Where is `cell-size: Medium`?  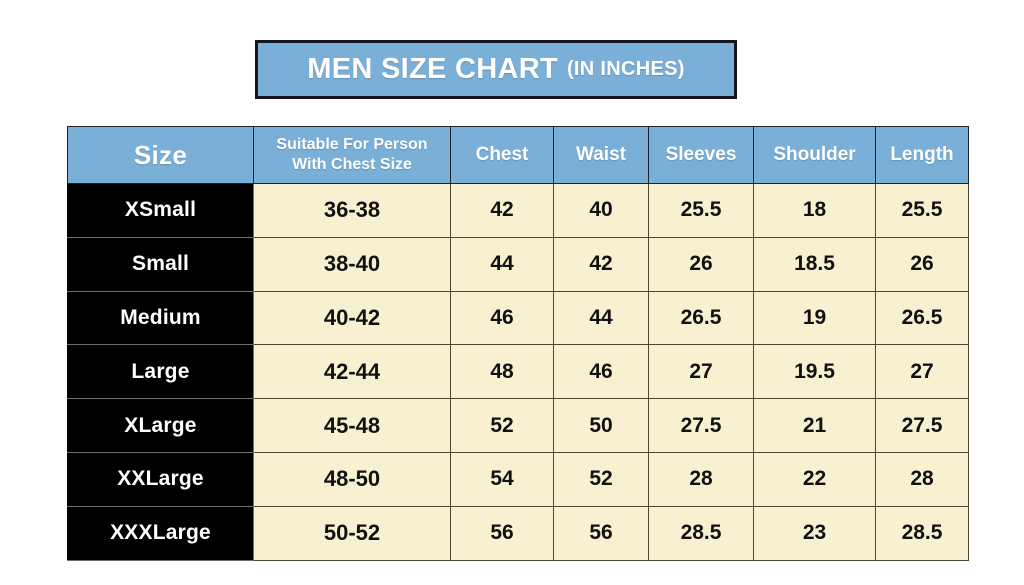
cell-size: Medium is located at coordinates (160, 318).